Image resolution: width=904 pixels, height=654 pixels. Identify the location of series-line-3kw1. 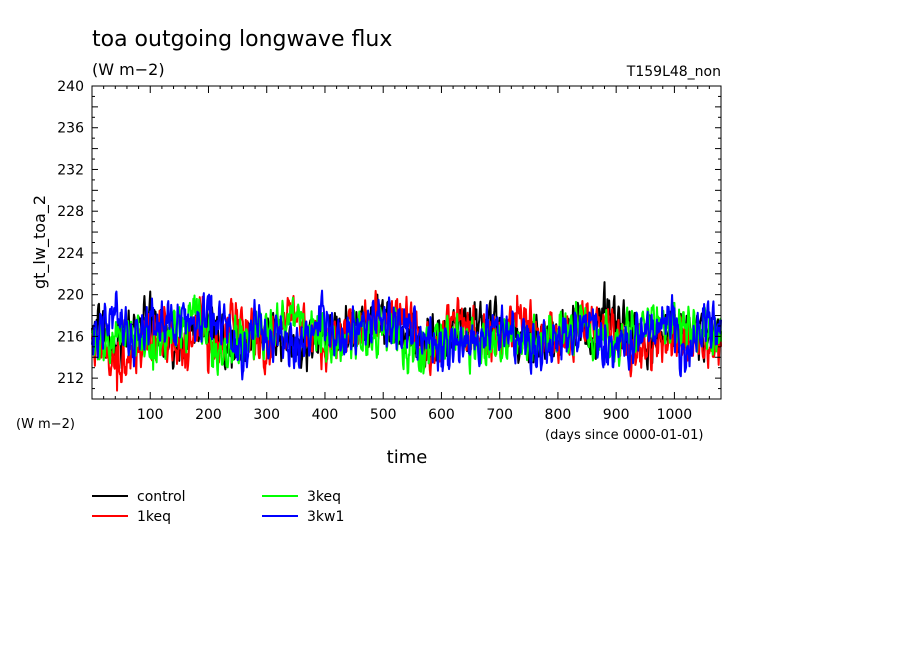
(406, 335).